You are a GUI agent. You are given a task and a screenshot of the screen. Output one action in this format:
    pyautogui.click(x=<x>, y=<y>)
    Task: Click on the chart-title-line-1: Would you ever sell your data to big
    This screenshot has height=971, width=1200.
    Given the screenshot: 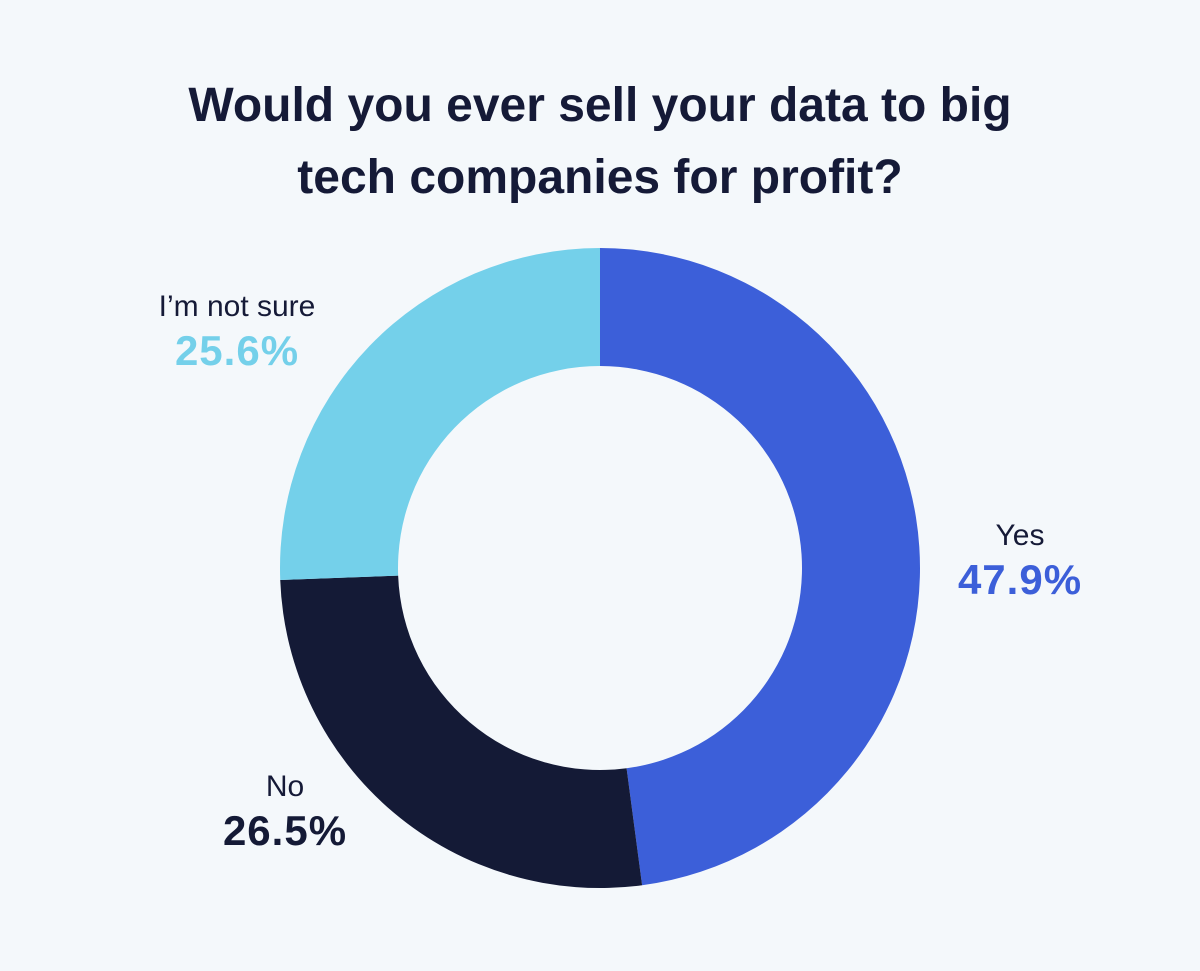 What is the action you would take?
    pyautogui.click(x=600, y=105)
    